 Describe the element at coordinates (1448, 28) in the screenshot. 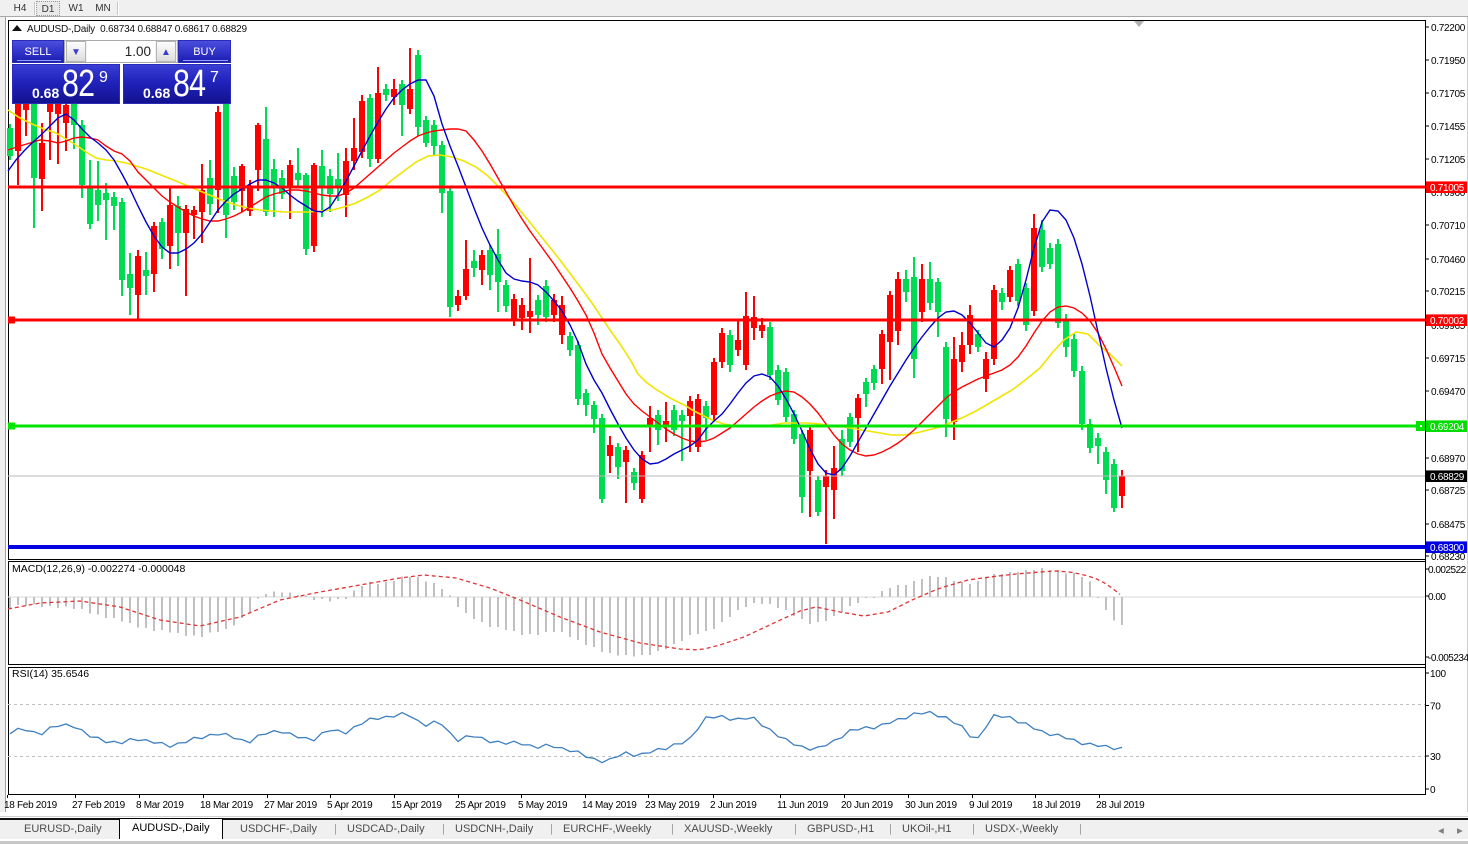

I see `svg-text: 0.72200` at that location.